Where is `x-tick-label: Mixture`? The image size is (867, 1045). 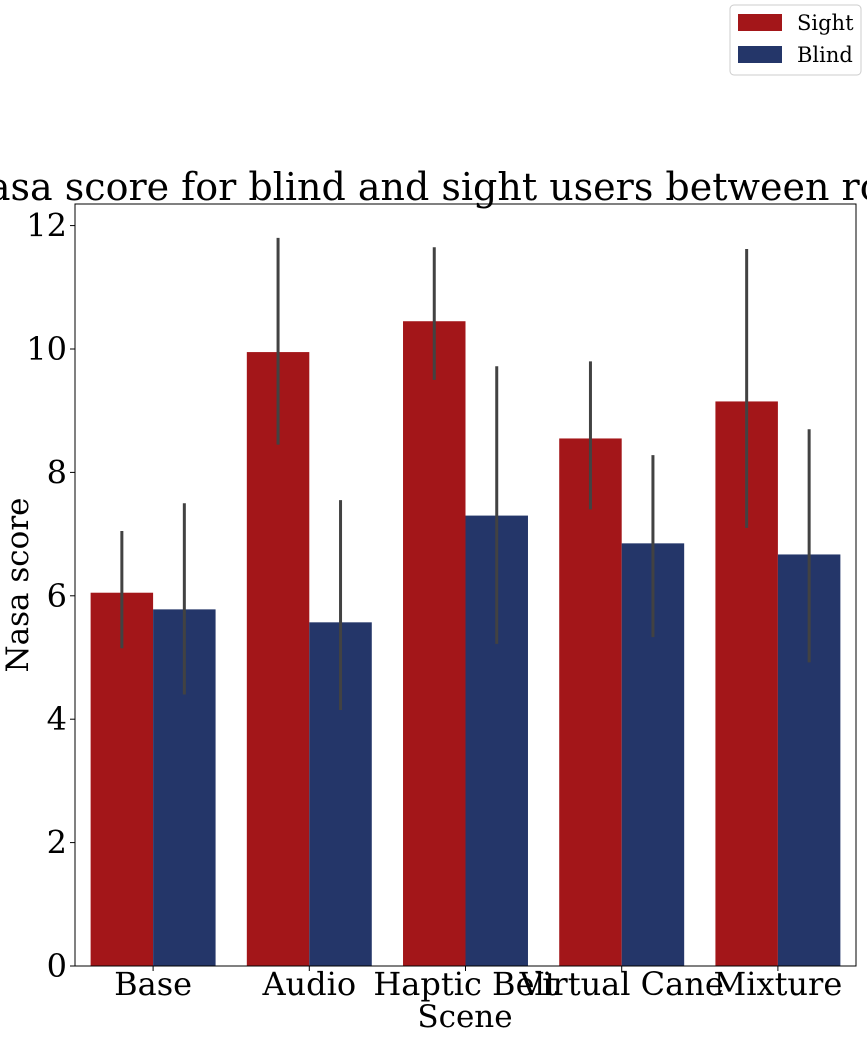 x-tick-label: Mixture is located at coordinates (778, 984).